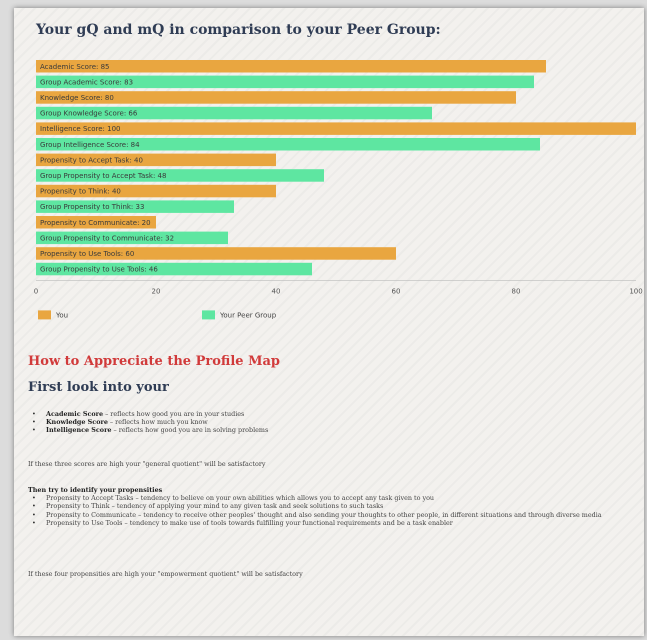  What do you see at coordinates (154, 361) in the screenshot?
I see `profile-map-heading: How to Appreciate the Profile Map` at bounding box center [154, 361].